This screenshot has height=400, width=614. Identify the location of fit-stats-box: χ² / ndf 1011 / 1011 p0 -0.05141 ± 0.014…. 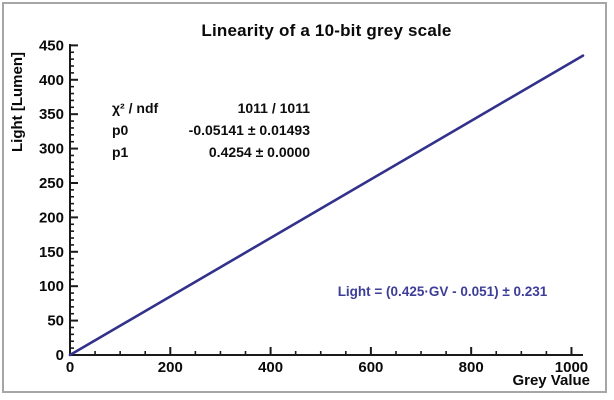
(211, 130).